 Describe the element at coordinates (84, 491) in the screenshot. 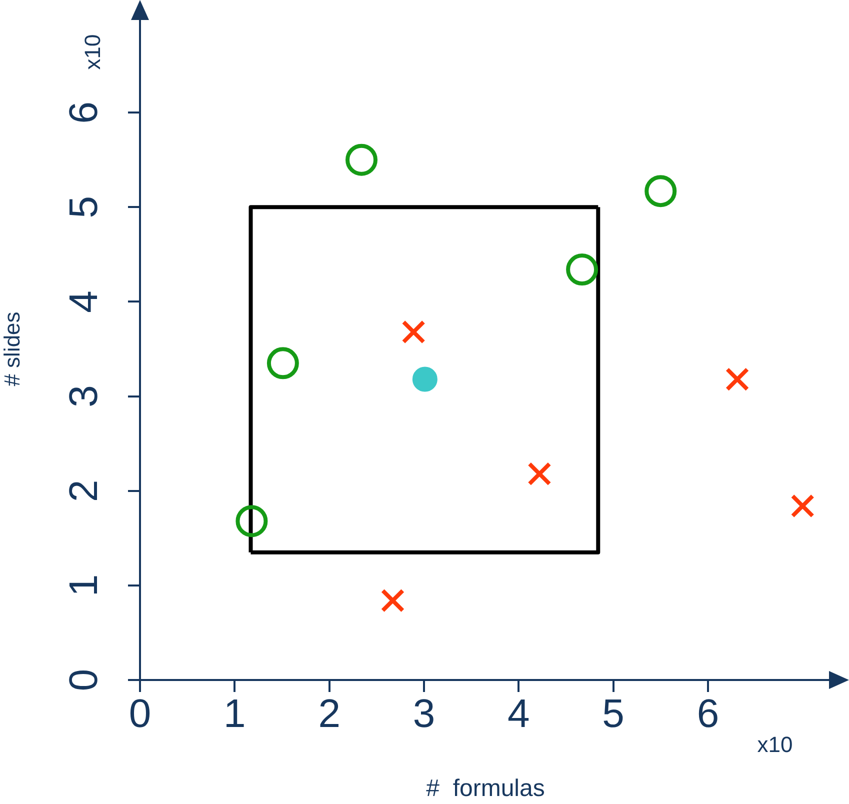

I see `y-tick-label: 2` at that location.